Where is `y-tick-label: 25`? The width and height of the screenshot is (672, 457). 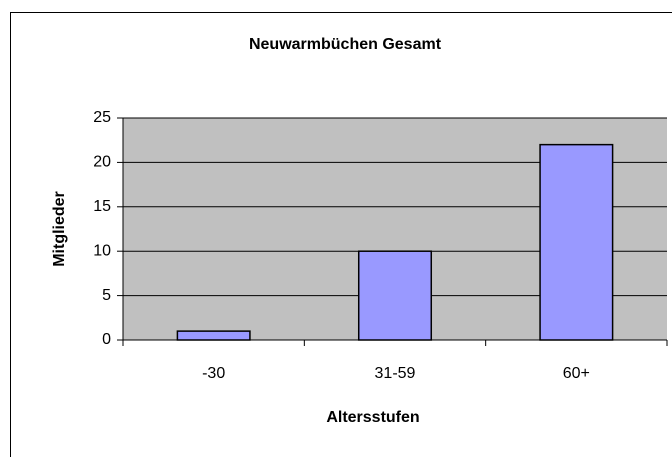
y-tick-label: 25 is located at coordinates (102, 117).